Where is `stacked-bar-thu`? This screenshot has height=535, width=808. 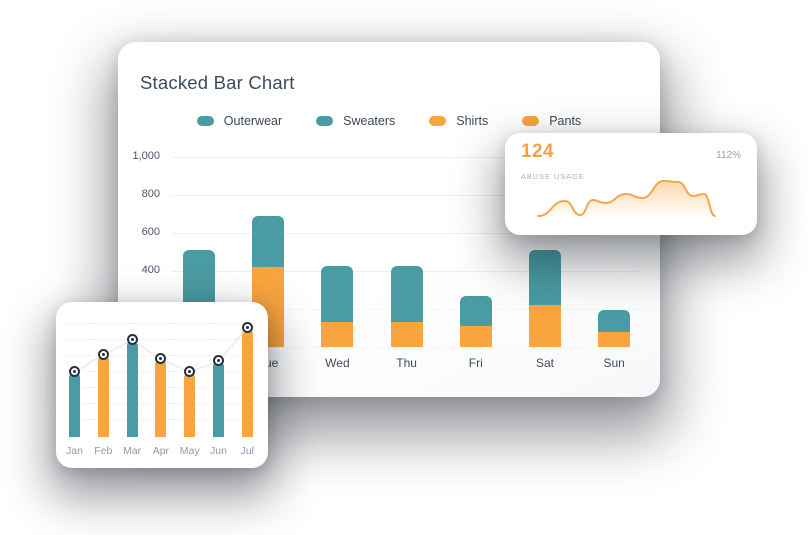 stacked-bar-thu is located at coordinates (406, 306).